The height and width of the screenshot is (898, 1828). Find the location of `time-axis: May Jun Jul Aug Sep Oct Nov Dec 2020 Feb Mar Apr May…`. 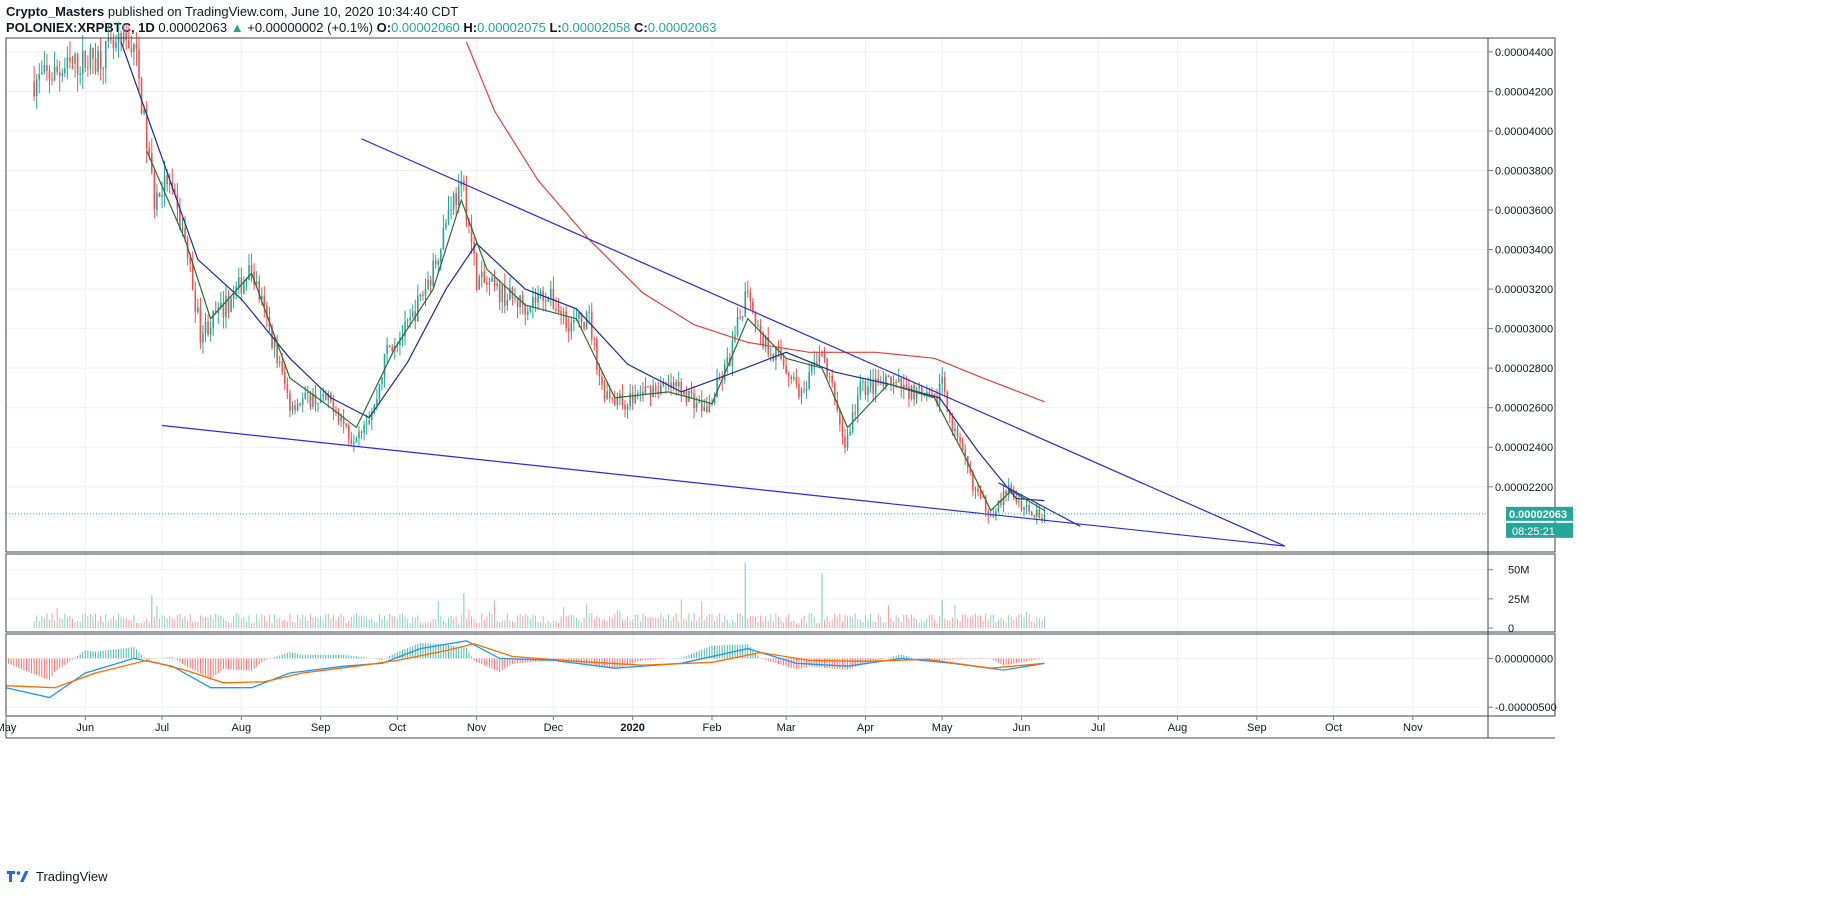

time-axis: May Jun Jul Aug Sep Oct Nov Dec 2020 Feb Mar Apr May… is located at coordinates (711, 725).